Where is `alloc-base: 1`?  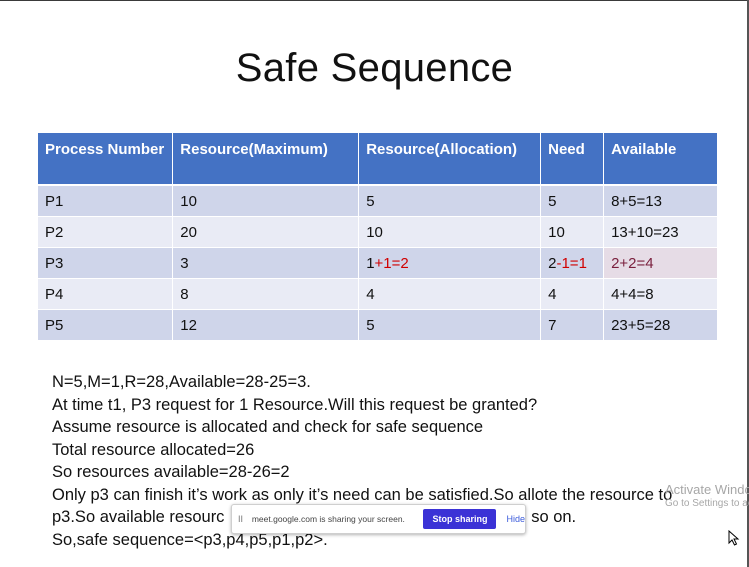
alloc-base: 1 is located at coordinates (370, 263).